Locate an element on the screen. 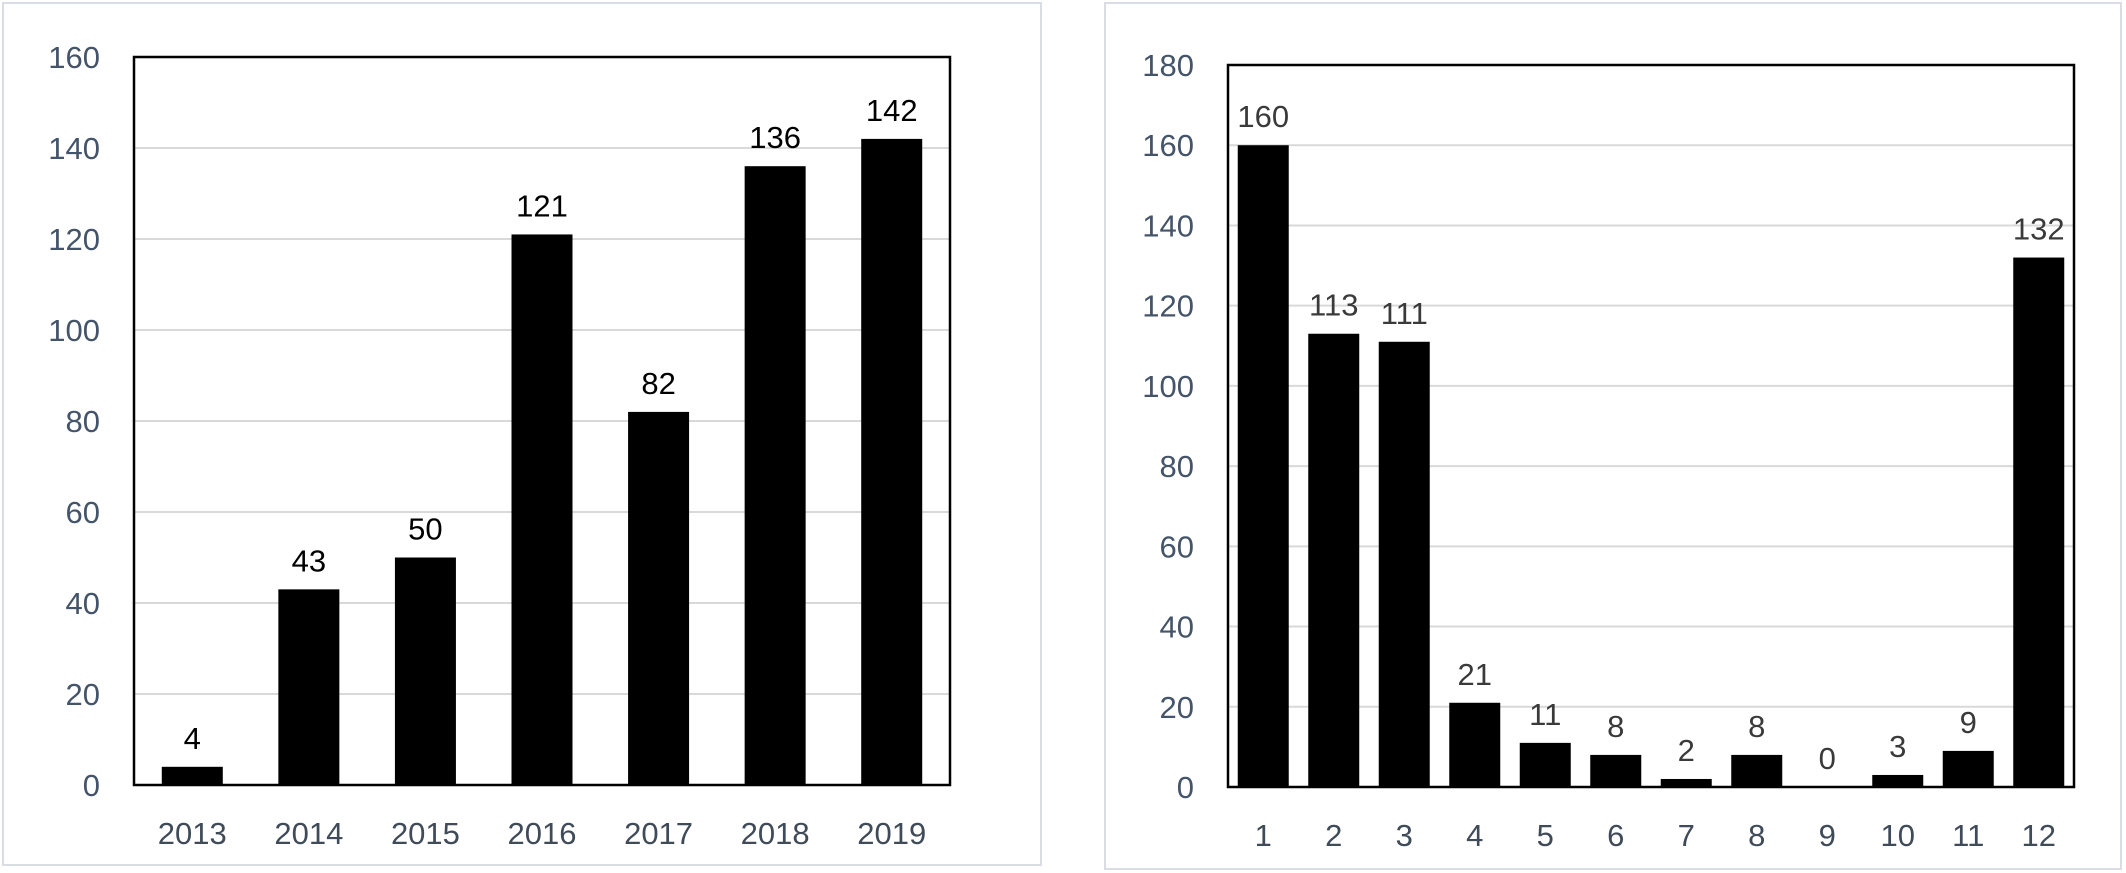  x-tick-label: 2015 is located at coordinates (425, 833).